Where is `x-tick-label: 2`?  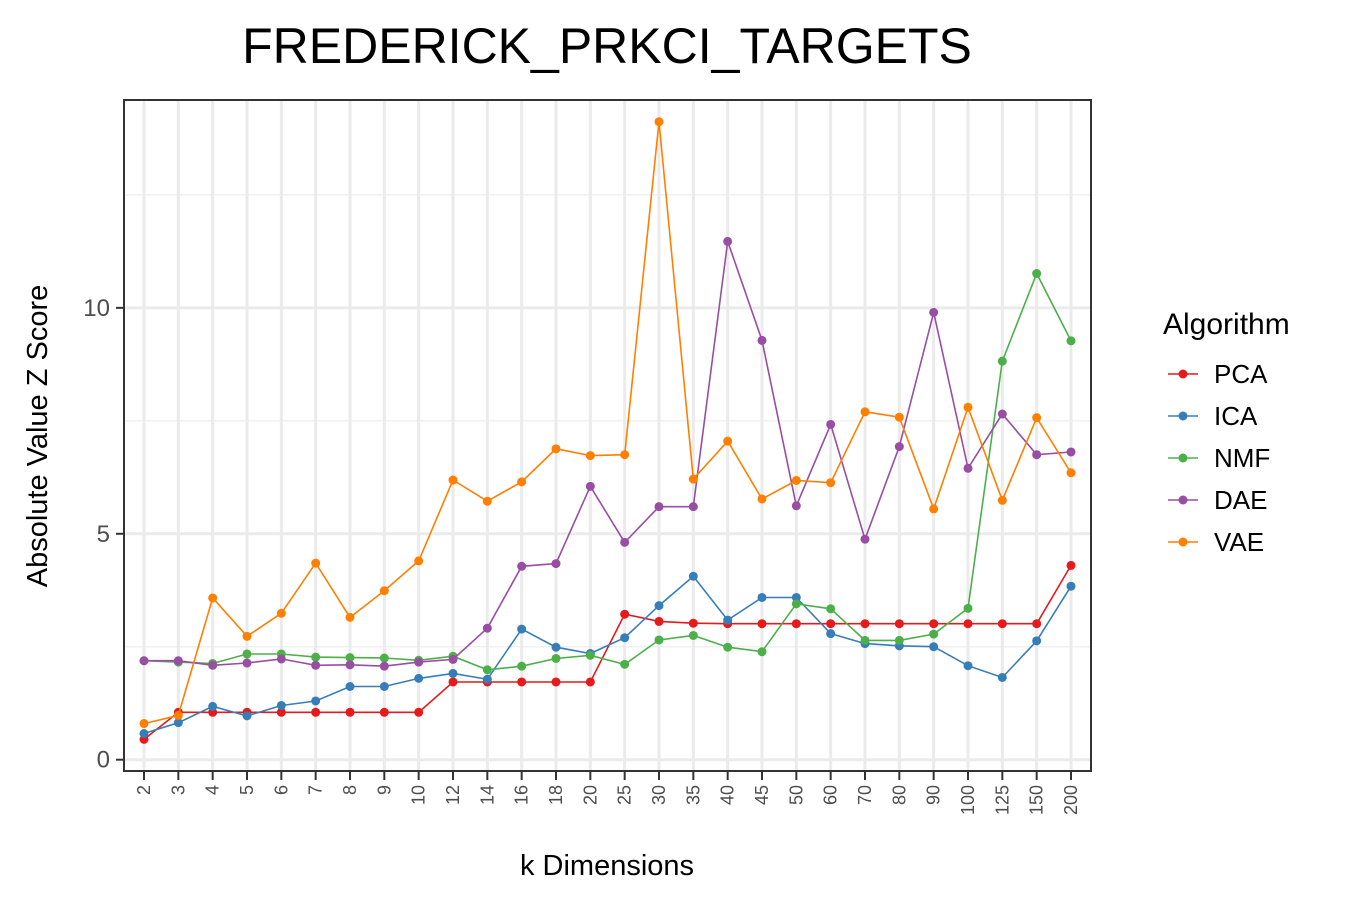
x-tick-label: 2 is located at coordinates (144, 790).